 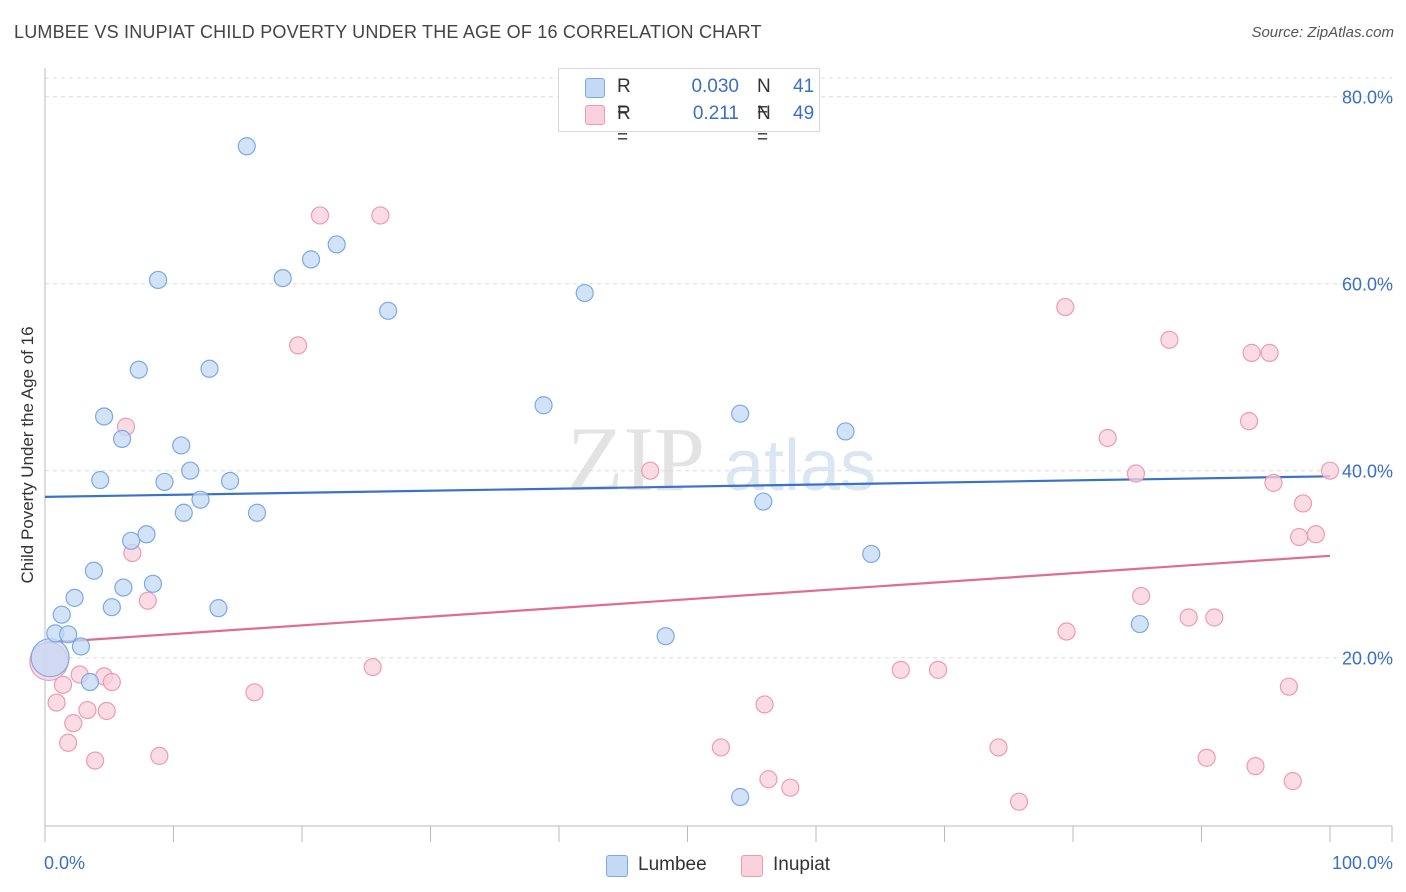 What do you see at coordinates (687, 486) in the screenshot?
I see `trend-line-lumbee` at bounding box center [687, 486].